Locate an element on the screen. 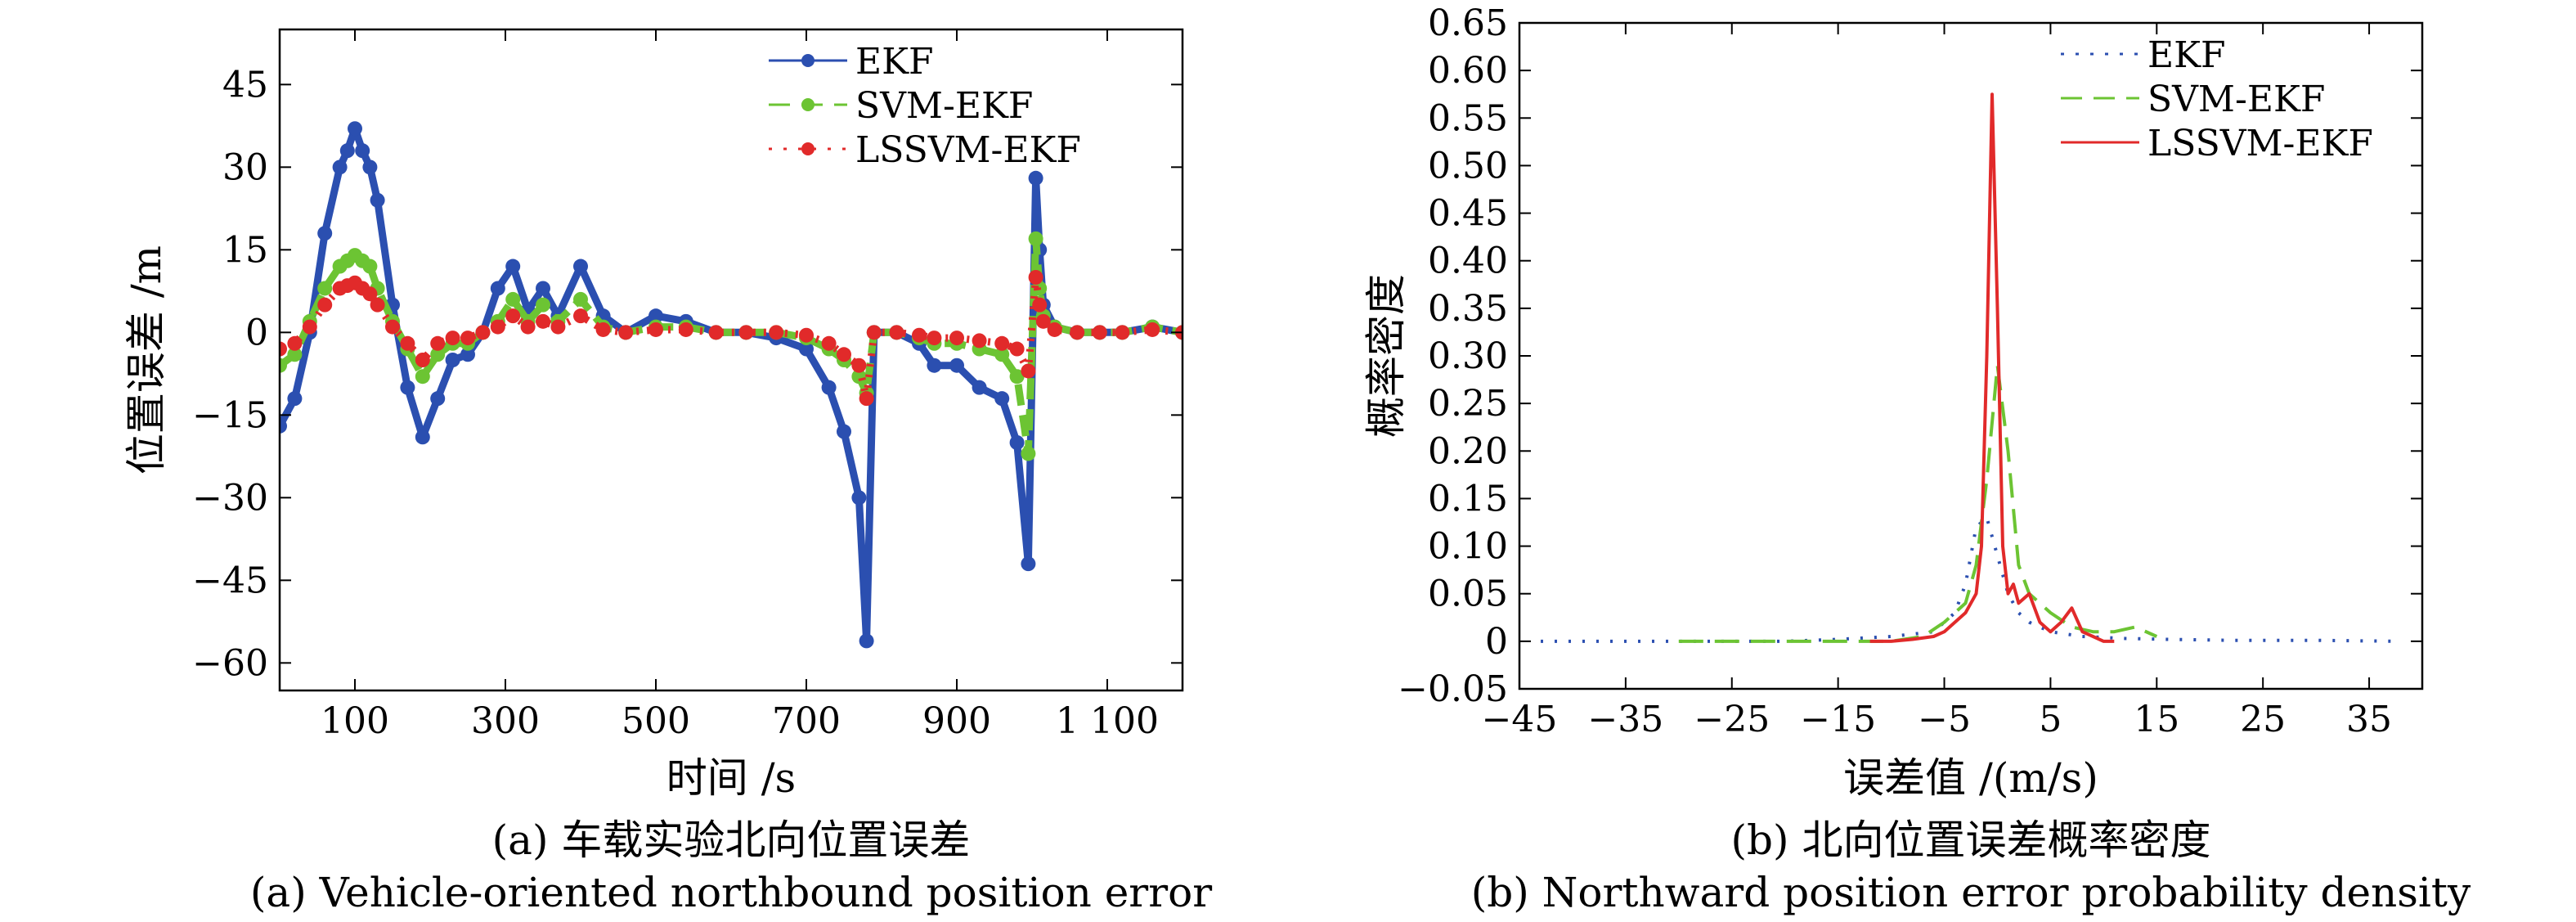  a-x-tick-label: 300 is located at coordinates (506, 721).